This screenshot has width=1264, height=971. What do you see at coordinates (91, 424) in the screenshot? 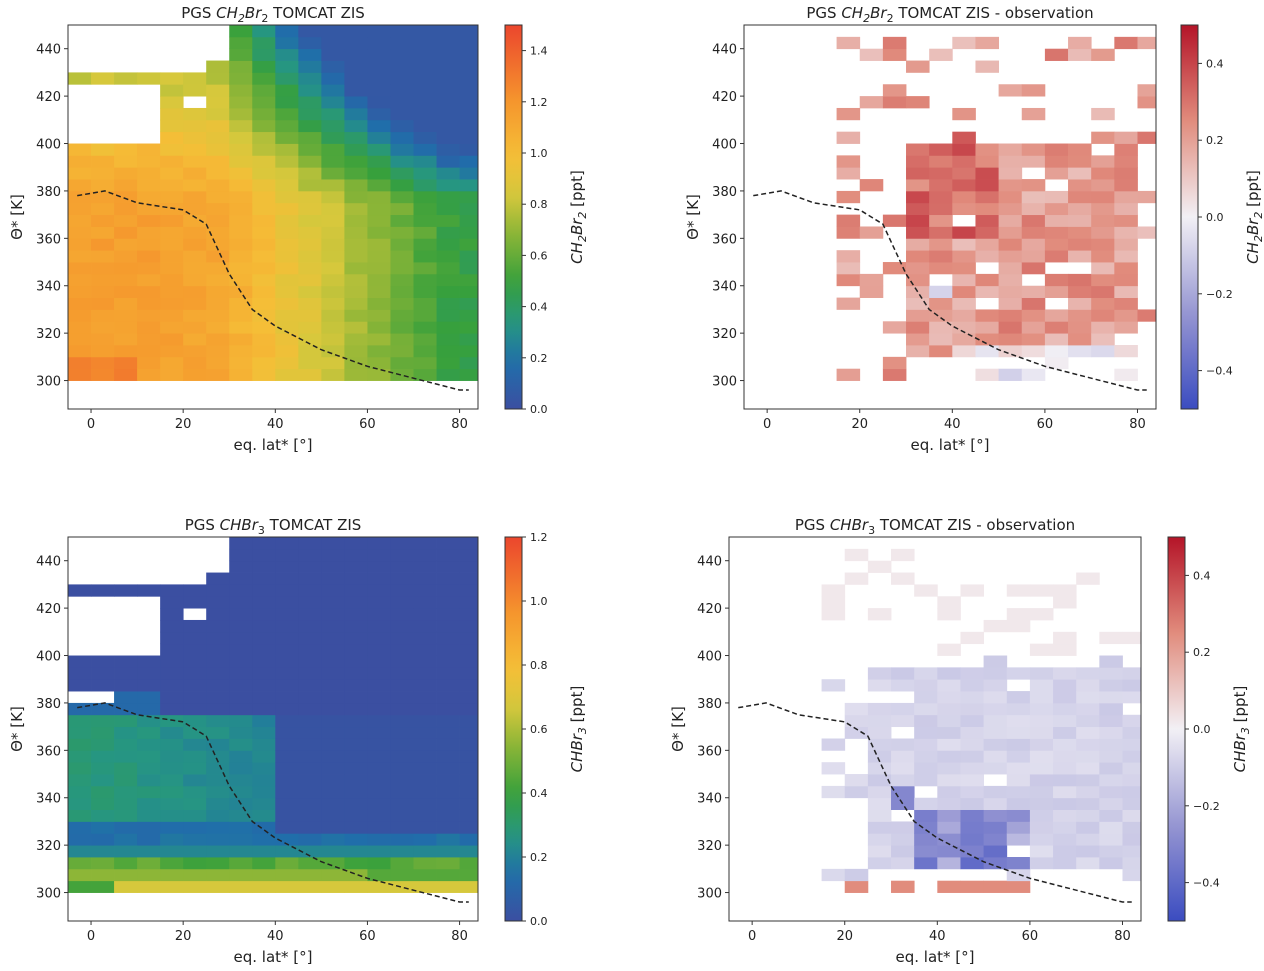
I see `x-tick-label: 0` at bounding box center [91, 424].